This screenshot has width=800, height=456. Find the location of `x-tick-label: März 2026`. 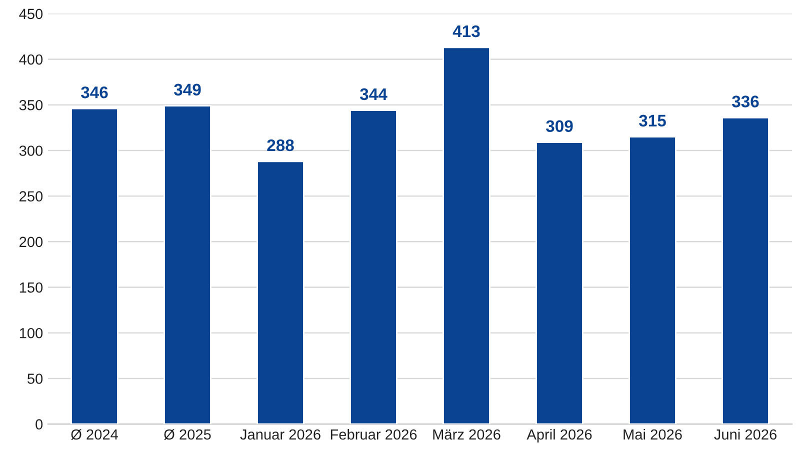

x-tick-label: März 2026 is located at coordinates (466, 434).